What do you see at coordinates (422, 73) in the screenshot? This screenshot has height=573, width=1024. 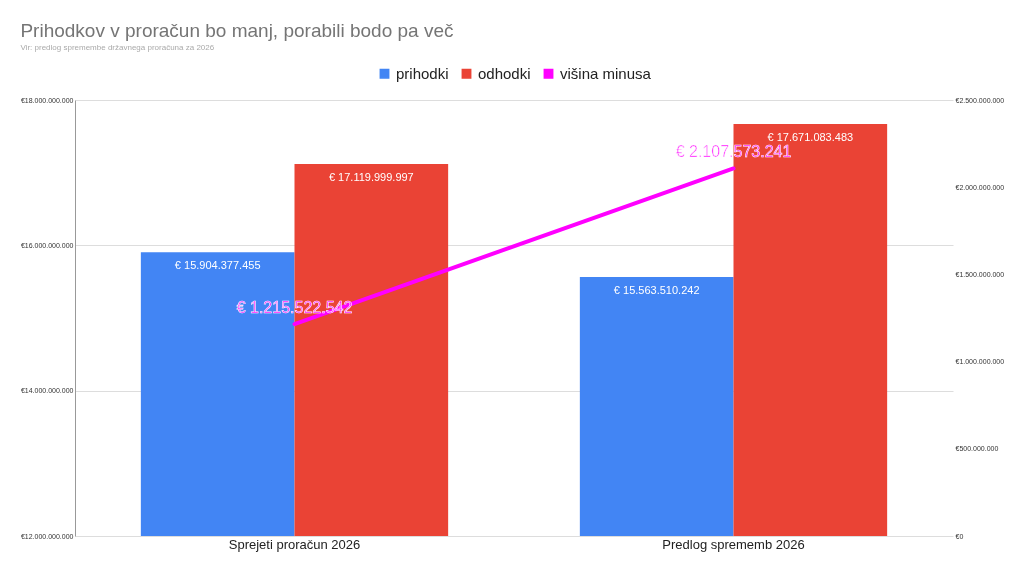 I see `legend-label: prihodki` at bounding box center [422, 73].